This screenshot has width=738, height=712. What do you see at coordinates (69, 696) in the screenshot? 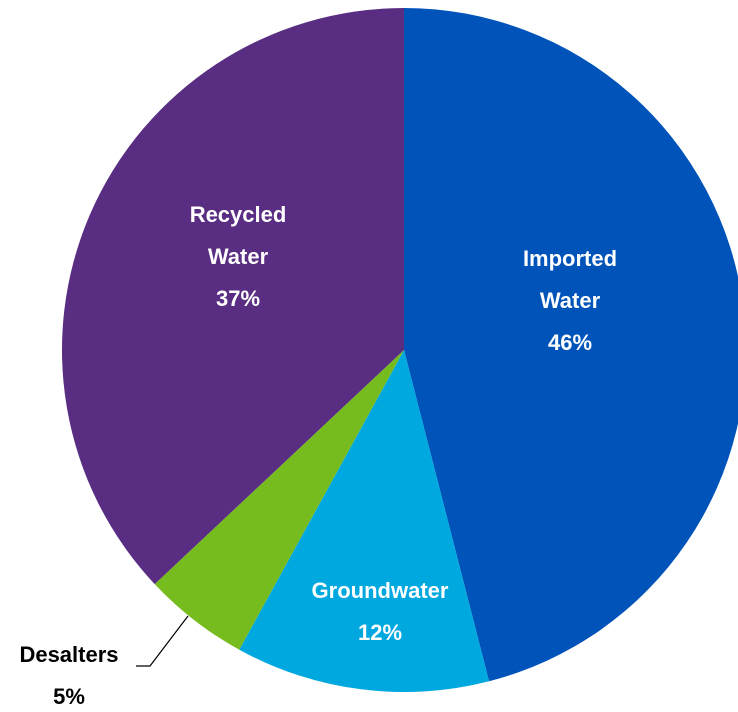
I see `slice-label-line: 5%` at bounding box center [69, 696].